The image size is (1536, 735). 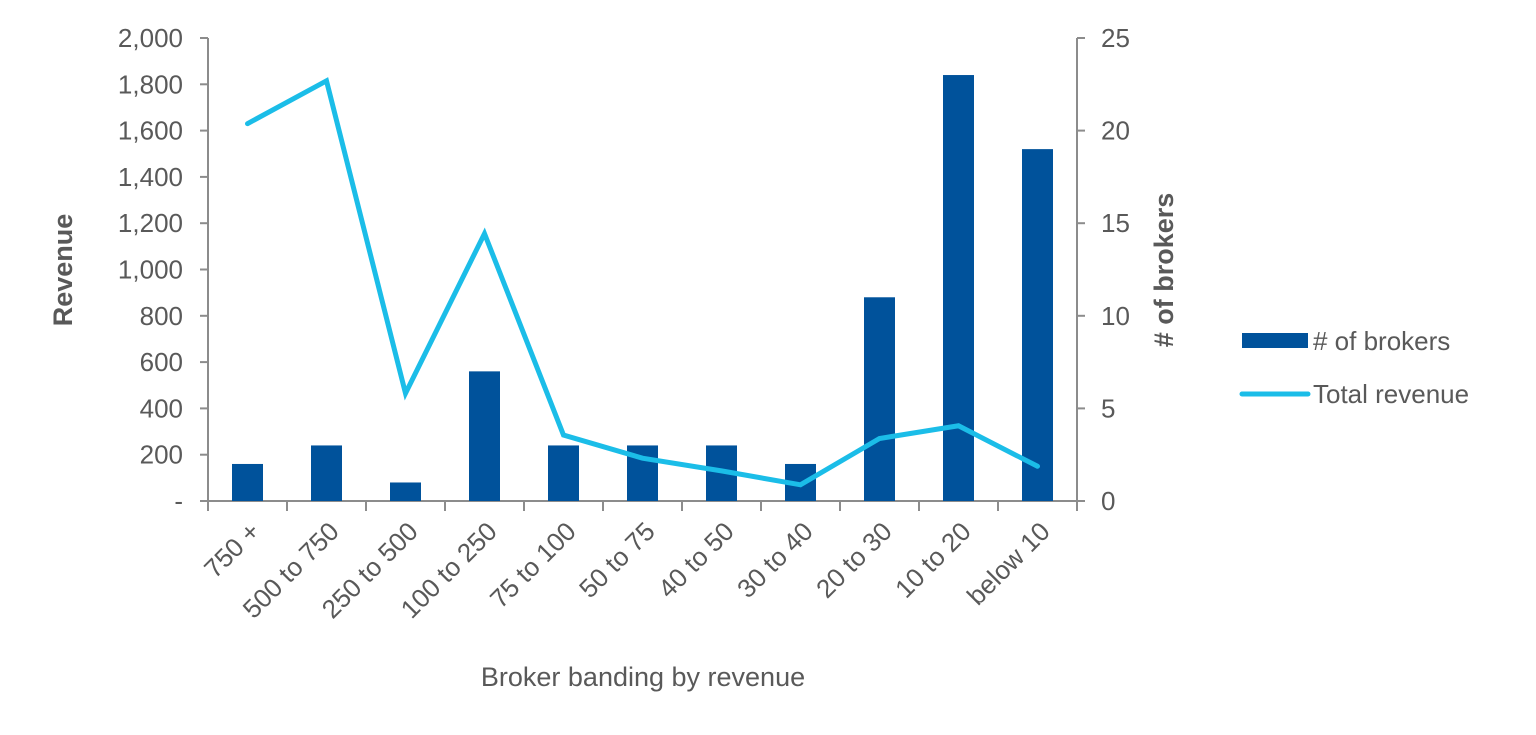 I want to click on y-axis-title: Revenue, so click(x=63, y=270).